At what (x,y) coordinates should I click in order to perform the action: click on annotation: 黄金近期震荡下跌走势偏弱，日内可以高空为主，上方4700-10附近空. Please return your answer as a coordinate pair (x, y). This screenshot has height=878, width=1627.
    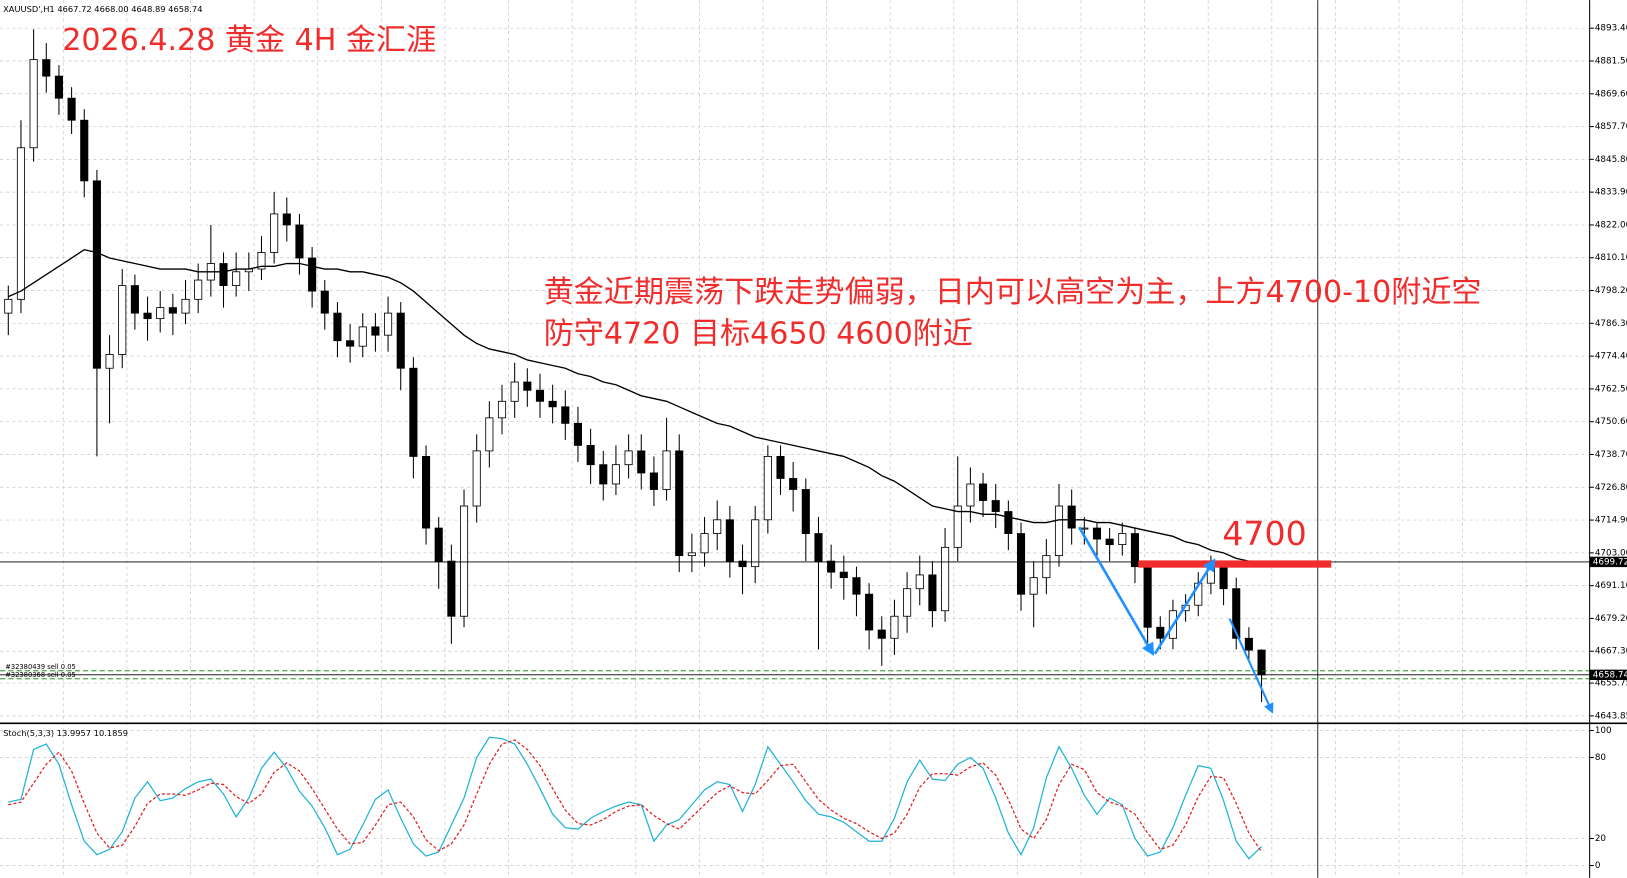
    Looking at the image, I should click on (1013, 292).